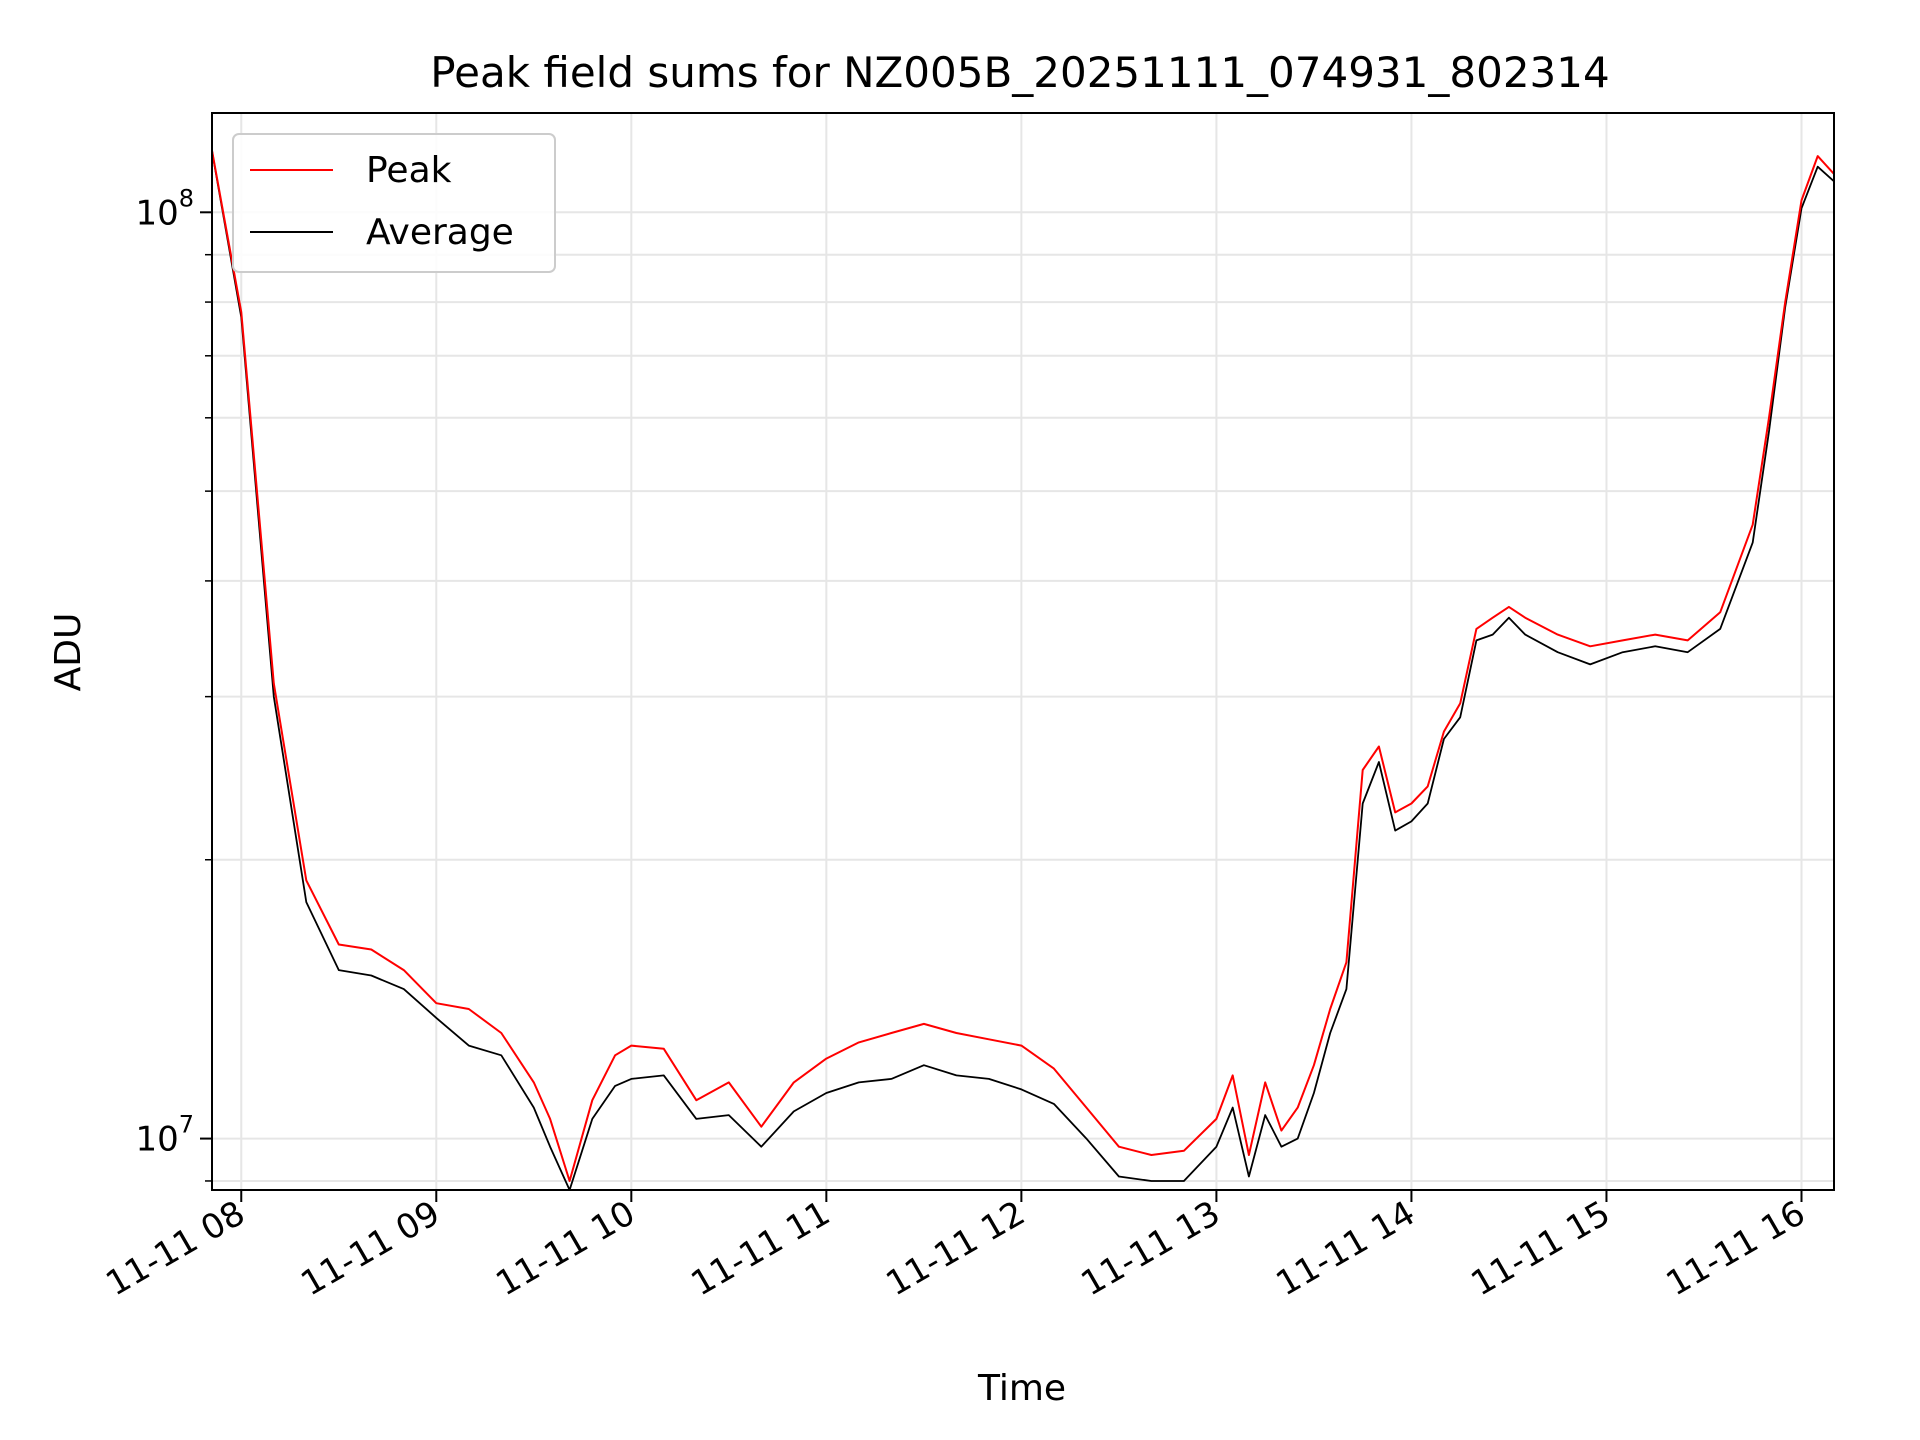 The width and height of the screenshot is (1920, 1440). I want to click on legend-label-average: Average, so click(440, 232).